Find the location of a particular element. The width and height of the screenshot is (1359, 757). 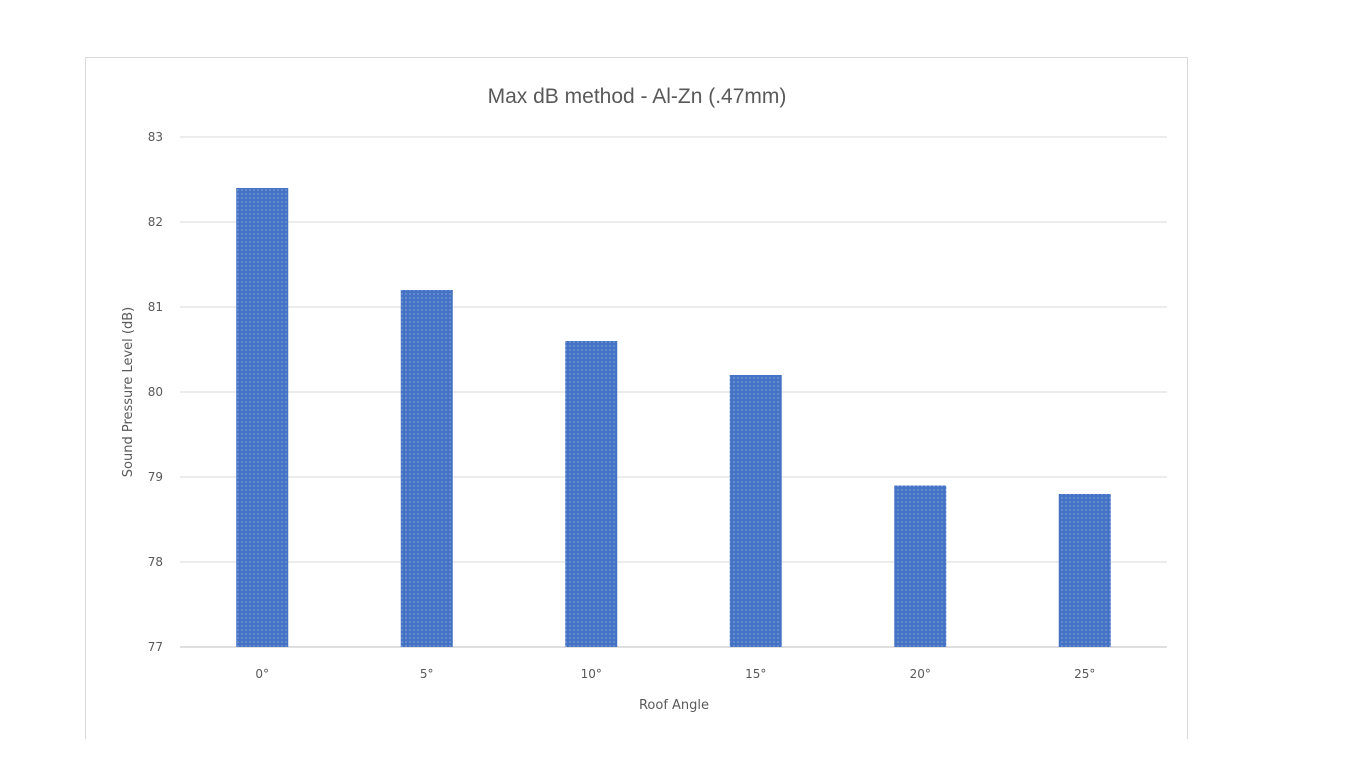

x-axis-tick-labels: 0° 5° 10° 15° 20° 25° is located at coordinates (675, 674).